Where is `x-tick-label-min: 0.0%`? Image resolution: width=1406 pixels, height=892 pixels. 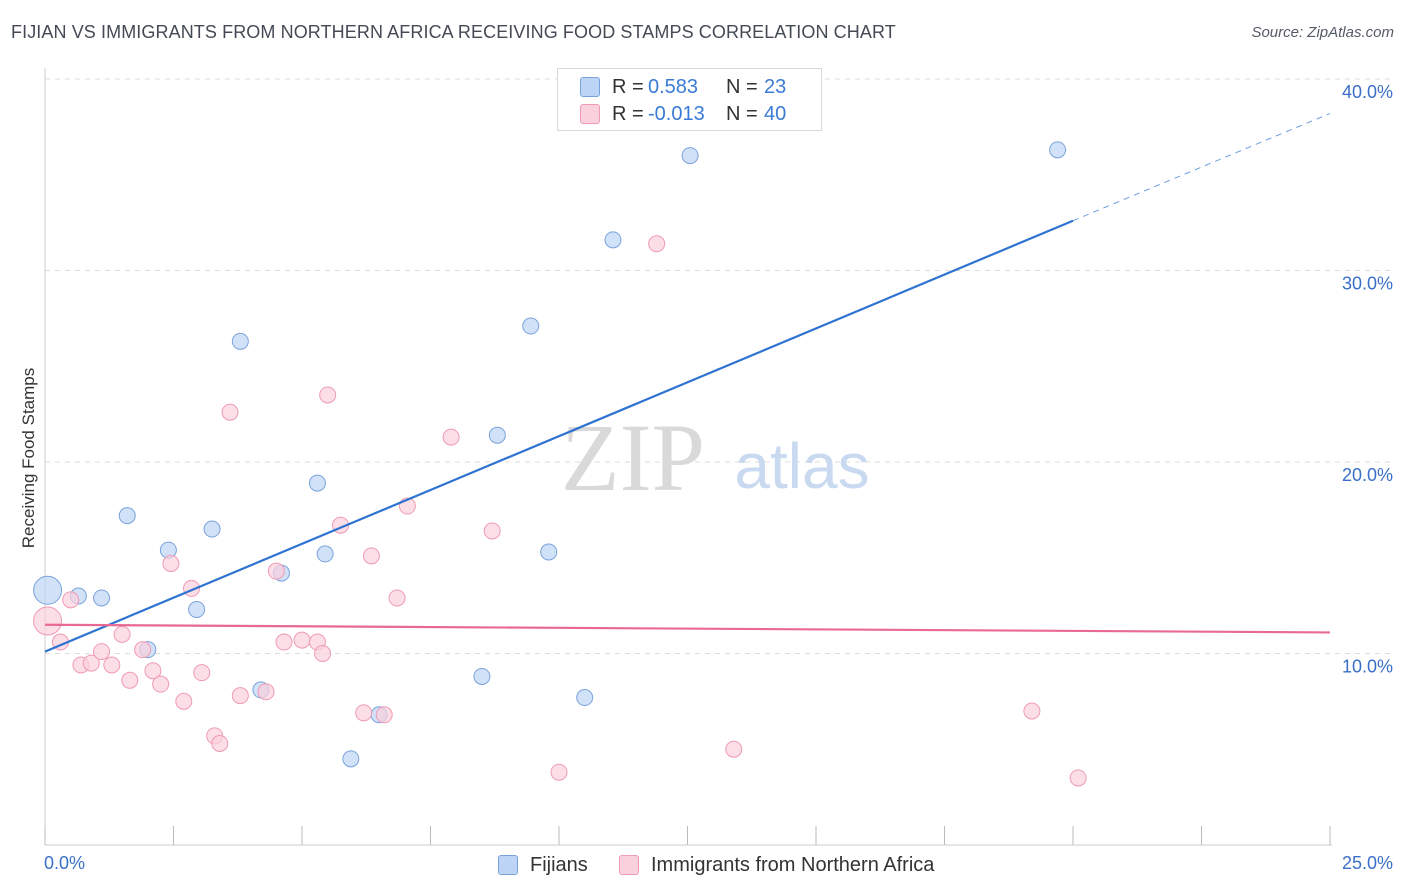
x-tick-label-min: 0.0% is located at coordinates (64, 863).